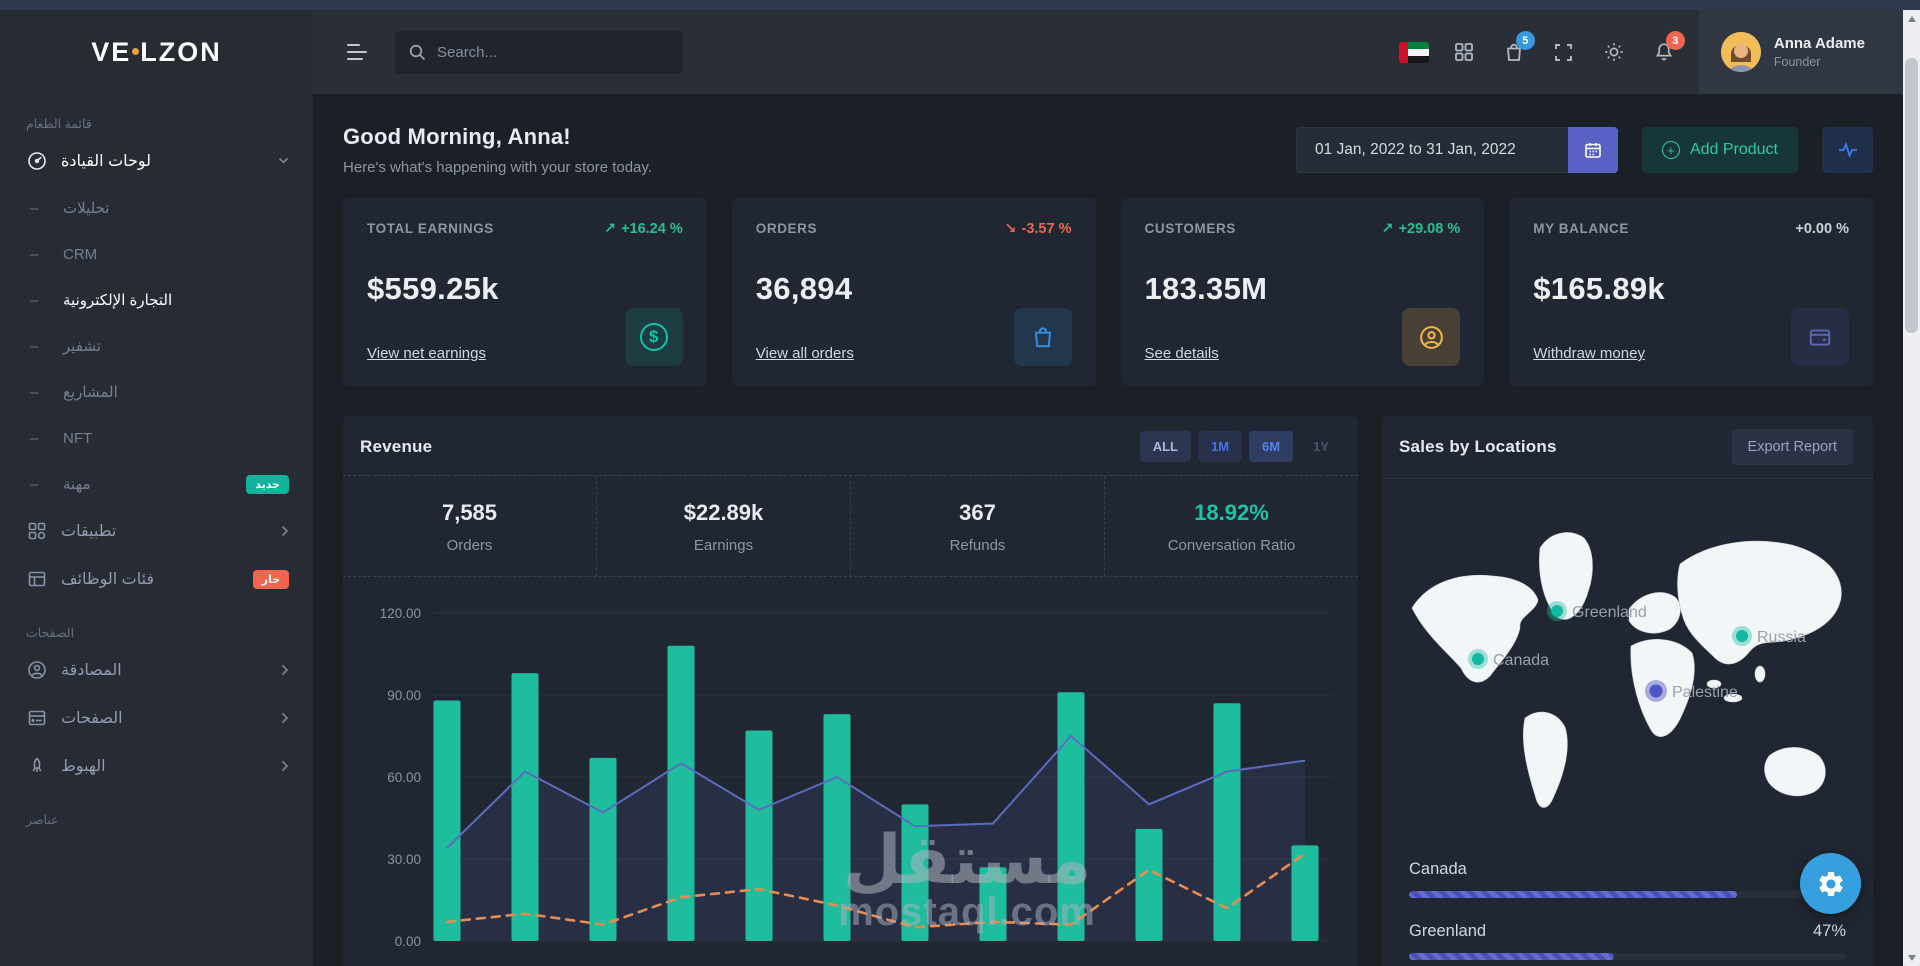 The image size is (1920, 966). I want to click on search-input, so click(553, 52).